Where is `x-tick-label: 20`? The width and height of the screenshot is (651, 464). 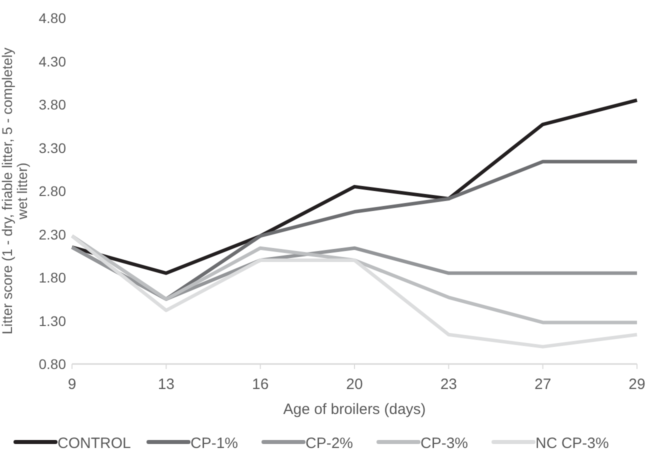
x-tick-label: 20 is located at coordinates (354, 384).